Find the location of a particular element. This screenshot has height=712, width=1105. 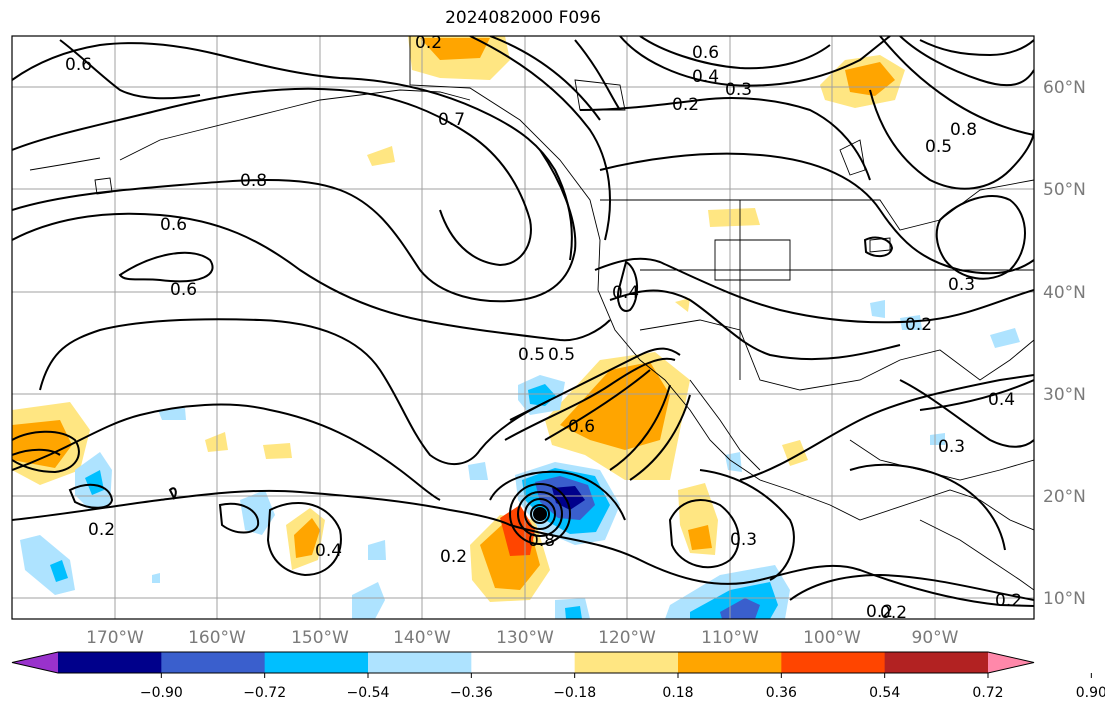

colorbar-tick-label: −0.18 is located at coordinates (574, 693).